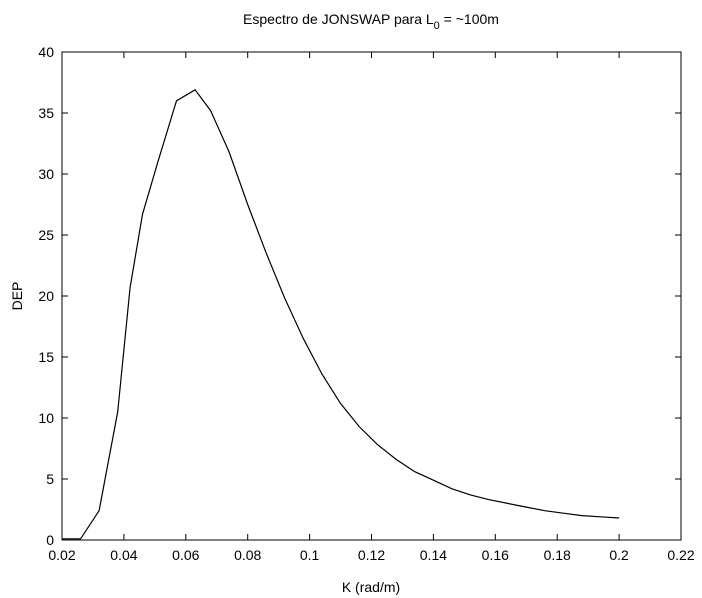 The height and width of the screenshot is (598, 702). I want to click on y-tick-label: 40, so click(46, 52).